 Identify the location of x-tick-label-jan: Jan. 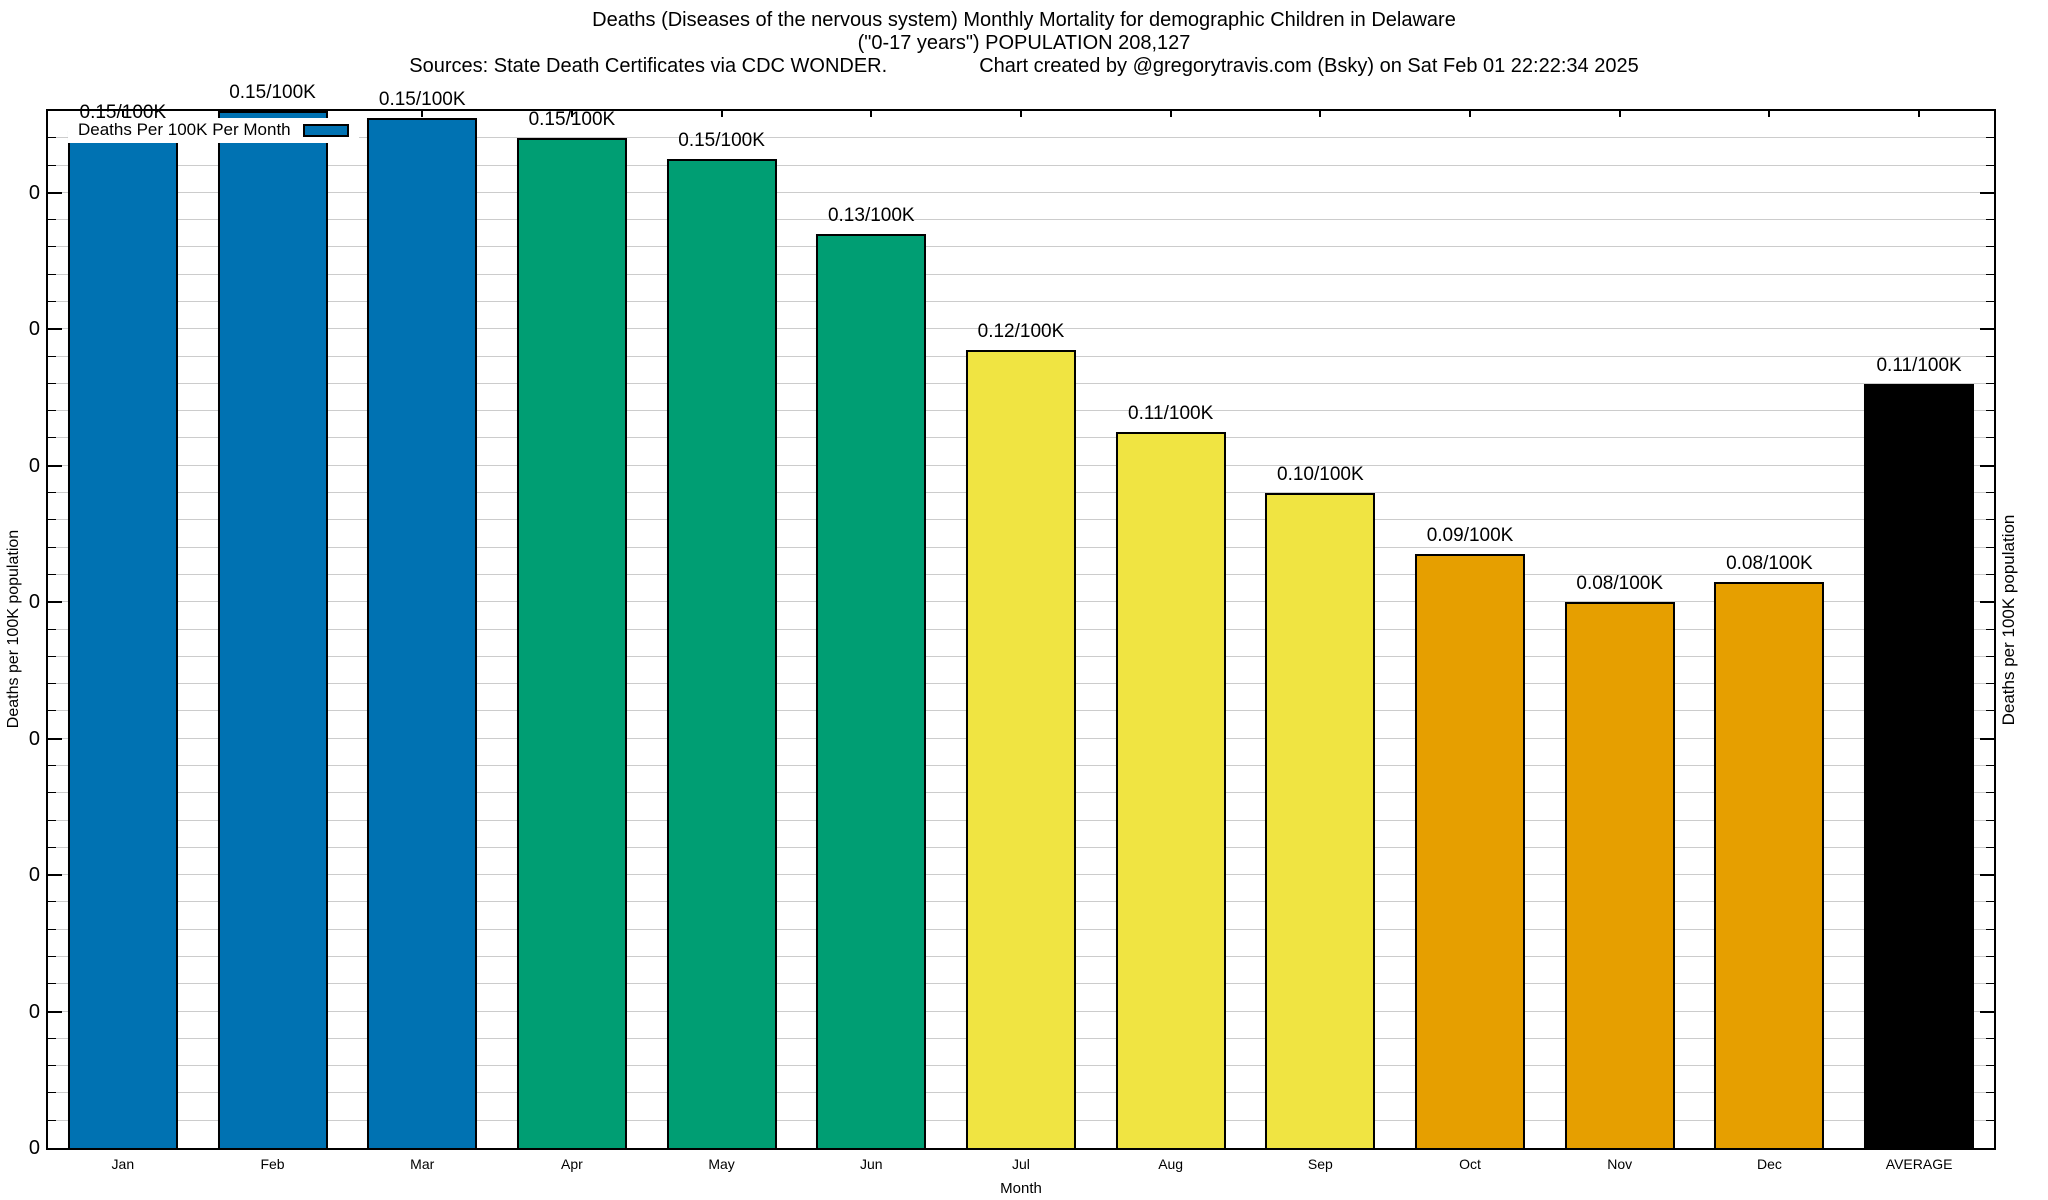
(123, 1164).